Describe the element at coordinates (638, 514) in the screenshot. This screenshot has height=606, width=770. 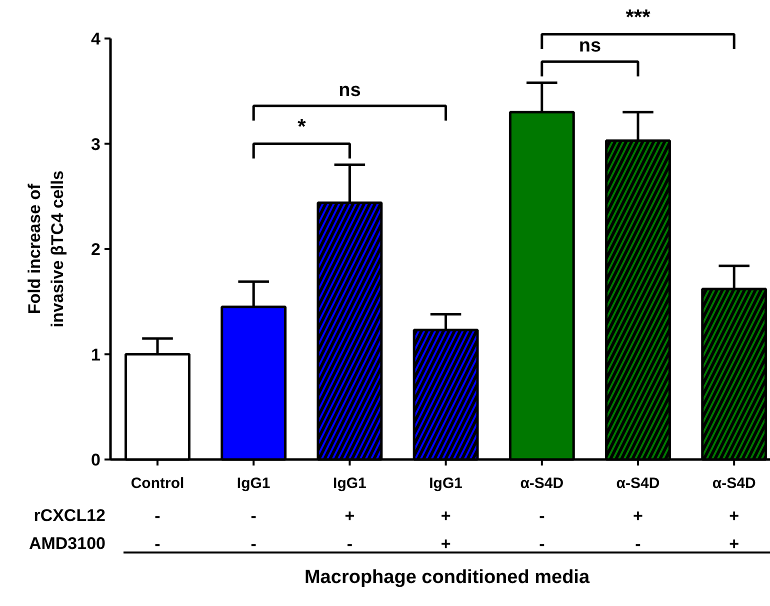
I see `x-tick-label: α-S4D + -` at that location.